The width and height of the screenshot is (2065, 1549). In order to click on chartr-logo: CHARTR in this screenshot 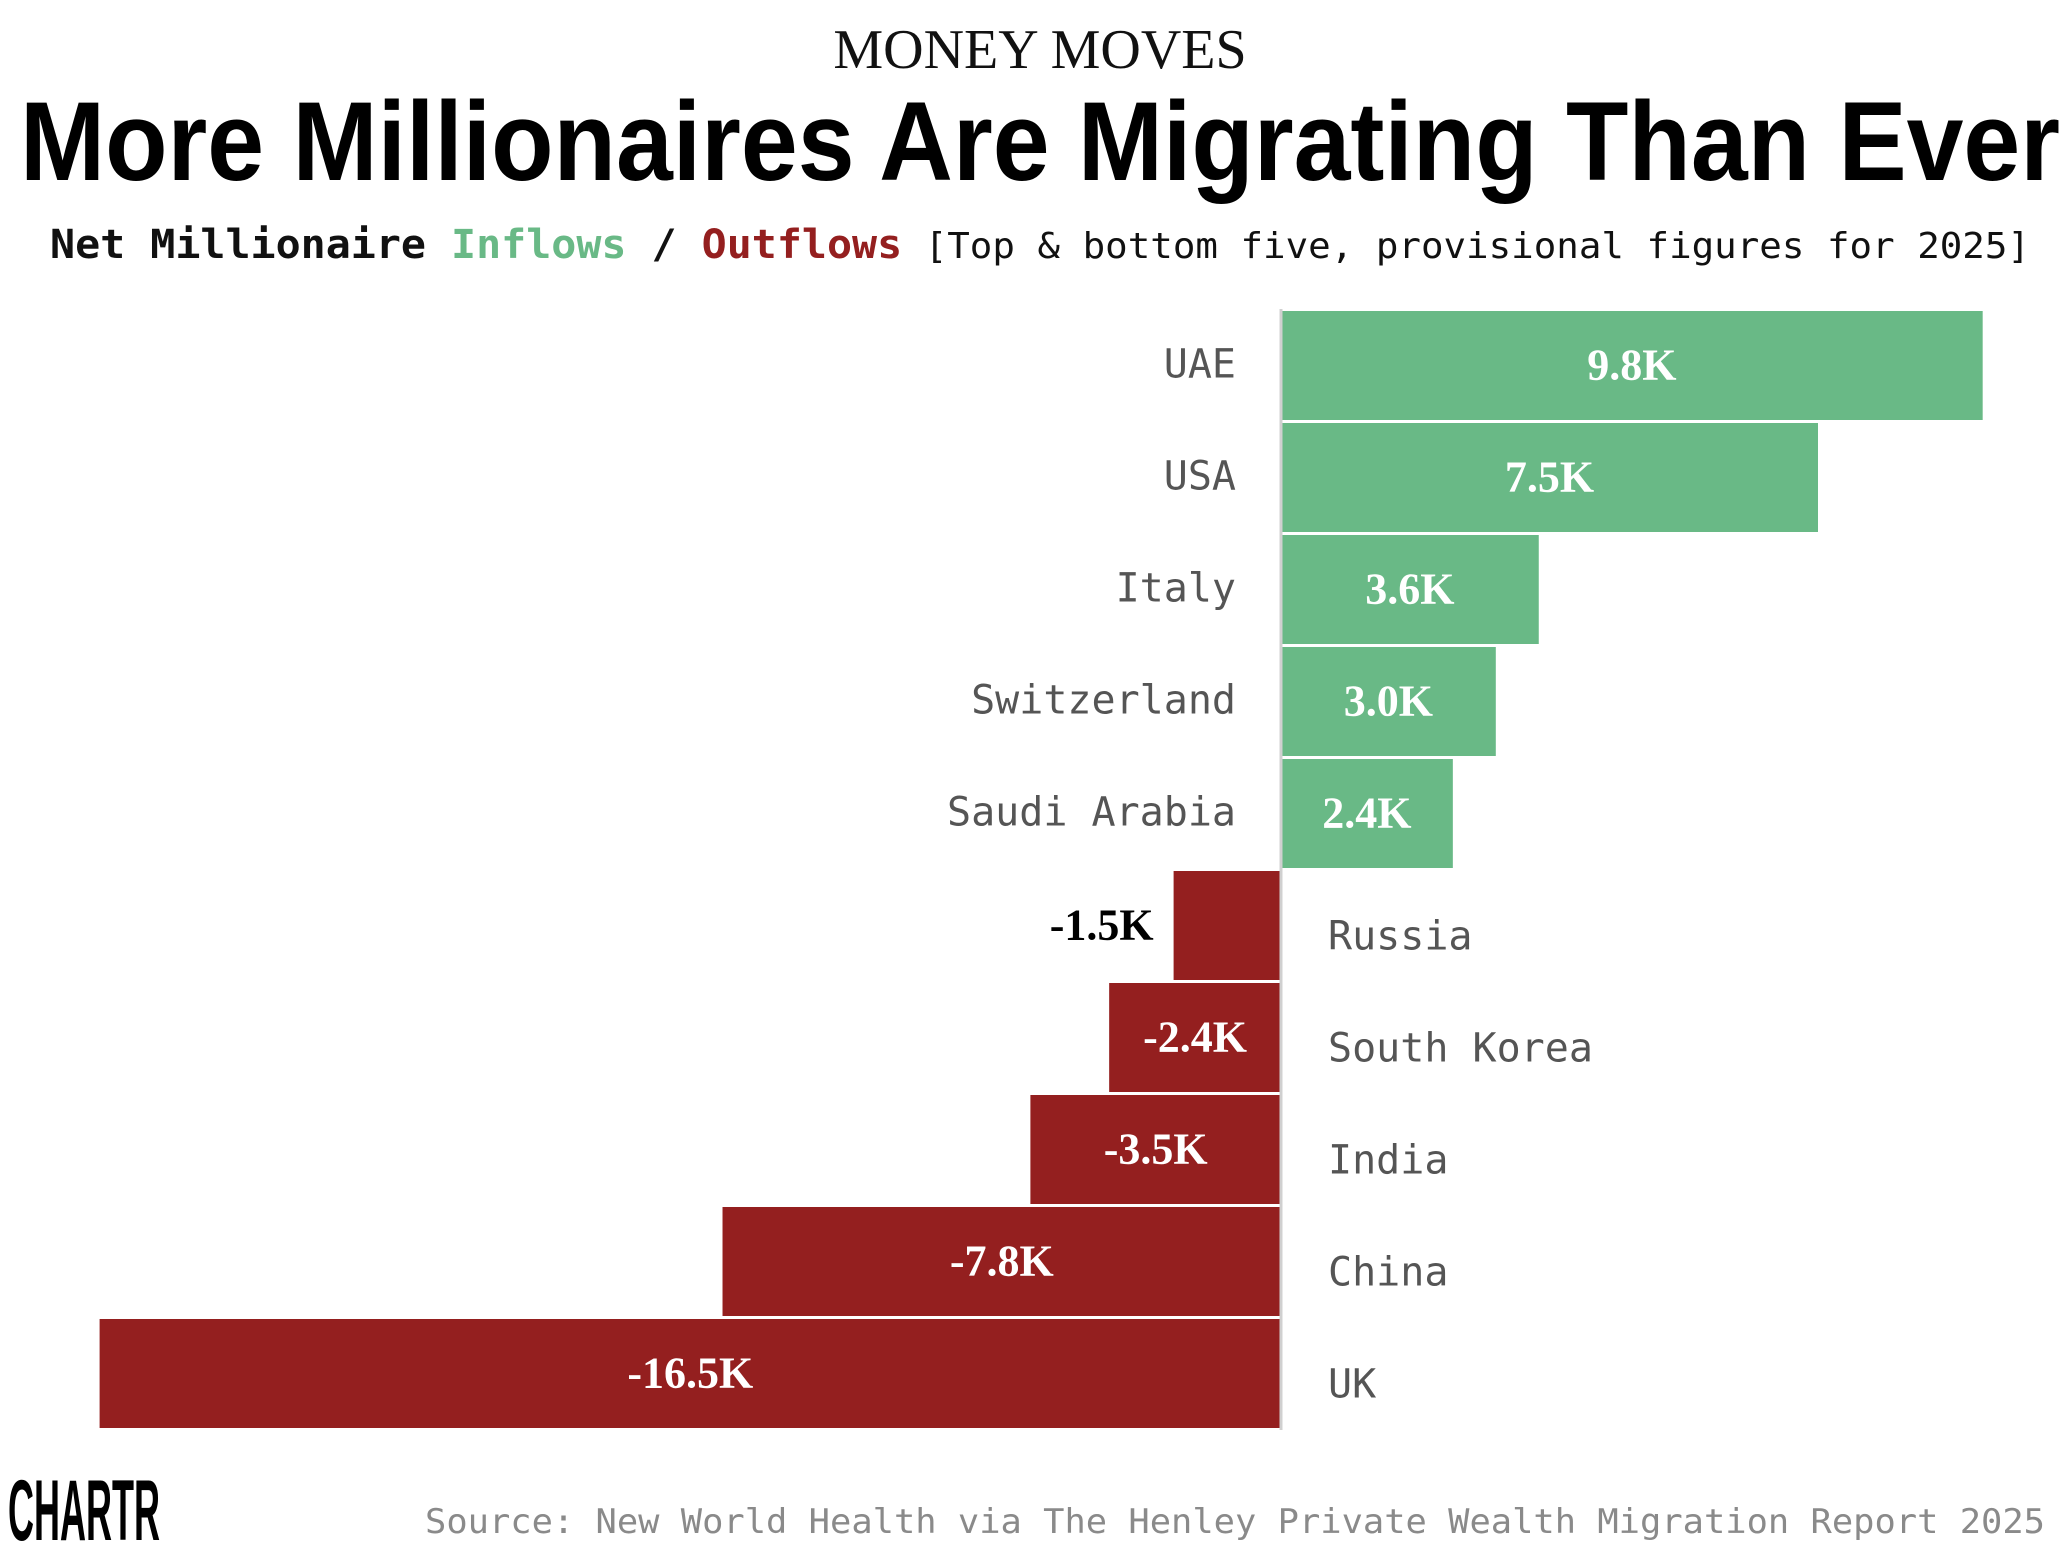, I will do `click(84, 1506)`.